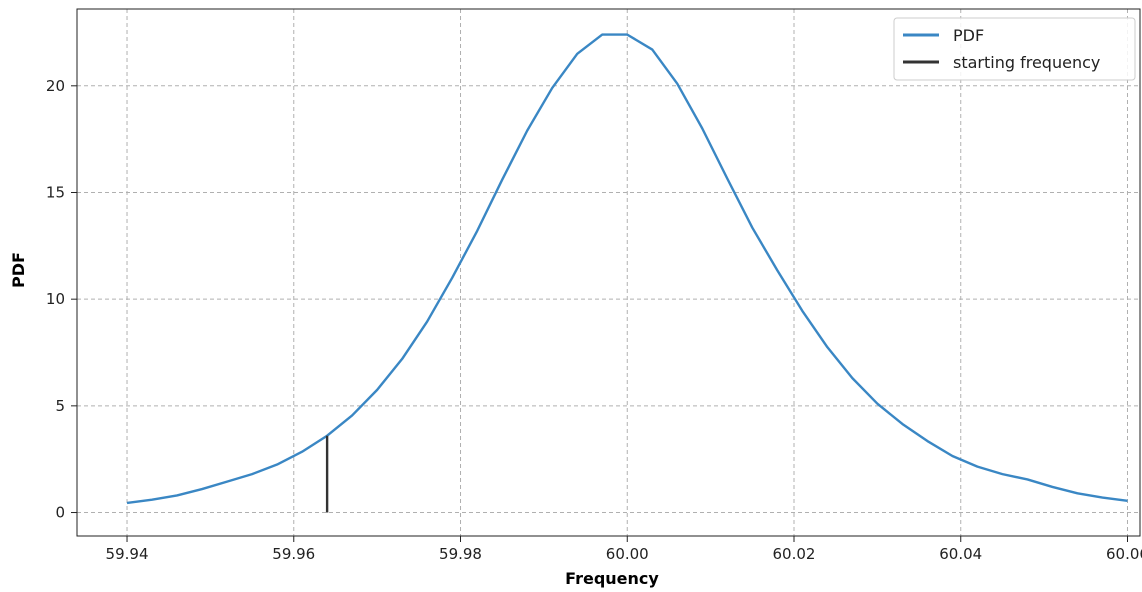 This screenshot has height=592, width=1142. What do you see at coordinates (612, 578) in the screenshot?
I see `x-axis-title: Frequency` at bounding box center [612, 578].